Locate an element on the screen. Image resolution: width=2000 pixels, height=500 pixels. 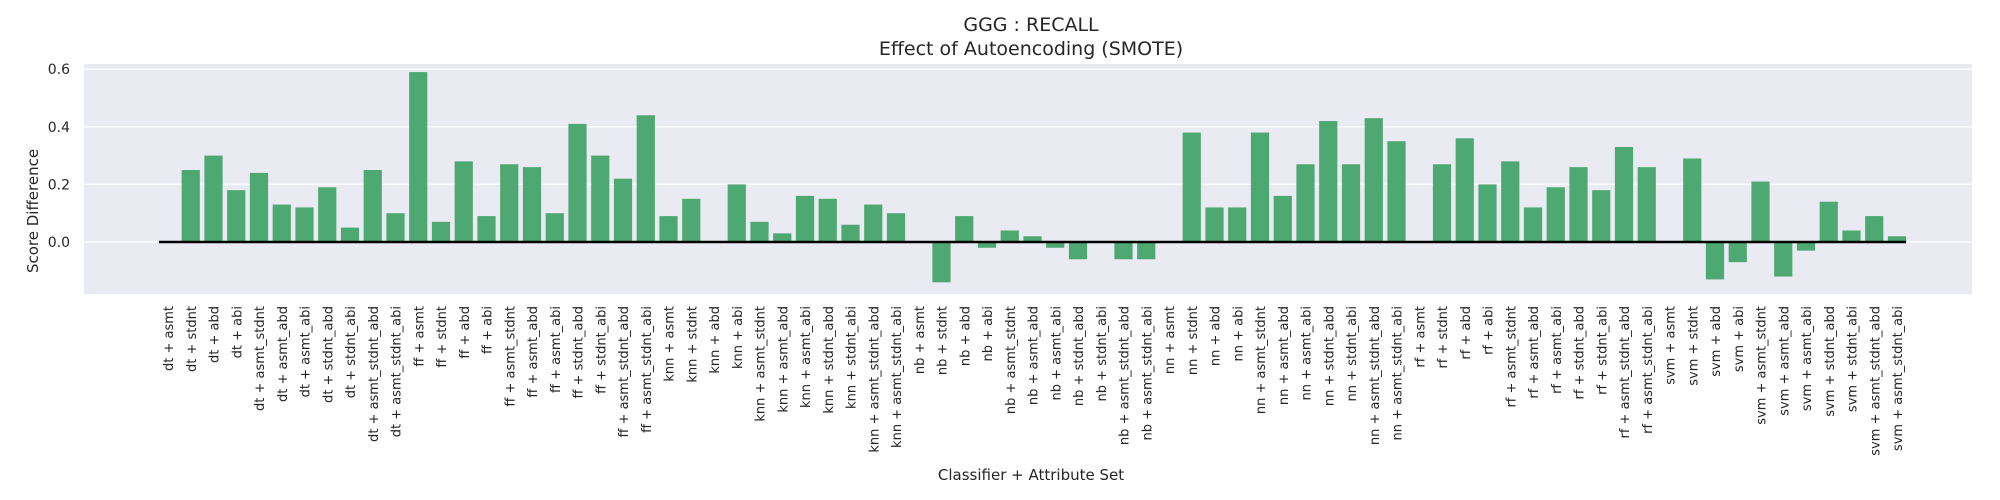
x-tick-label: knn + abd is located at coordinates (715, 340).